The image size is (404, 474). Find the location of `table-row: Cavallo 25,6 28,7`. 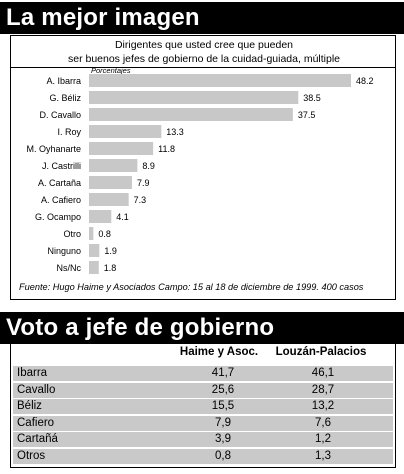

table-row: Cavallo 25,6 28,7 is located at coordinates (203, 390).